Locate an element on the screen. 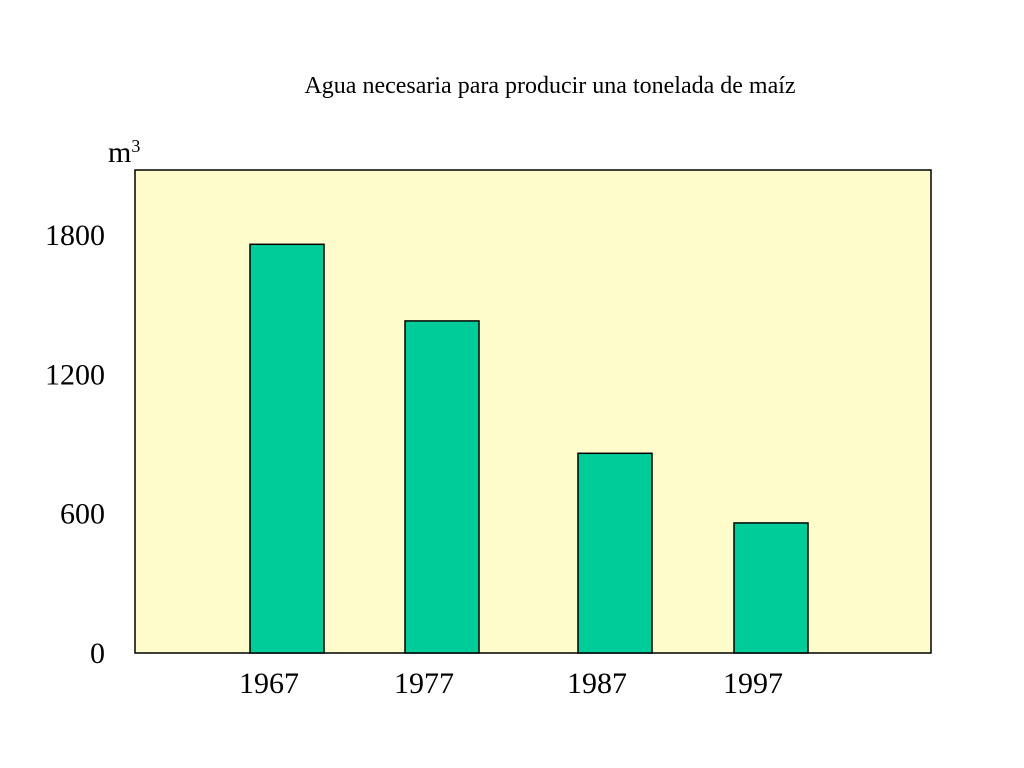 This screenshot has width=1024, height=768. x-tick-labels: 1967 1977 1987 1997 is located at coordinates (511, 683).